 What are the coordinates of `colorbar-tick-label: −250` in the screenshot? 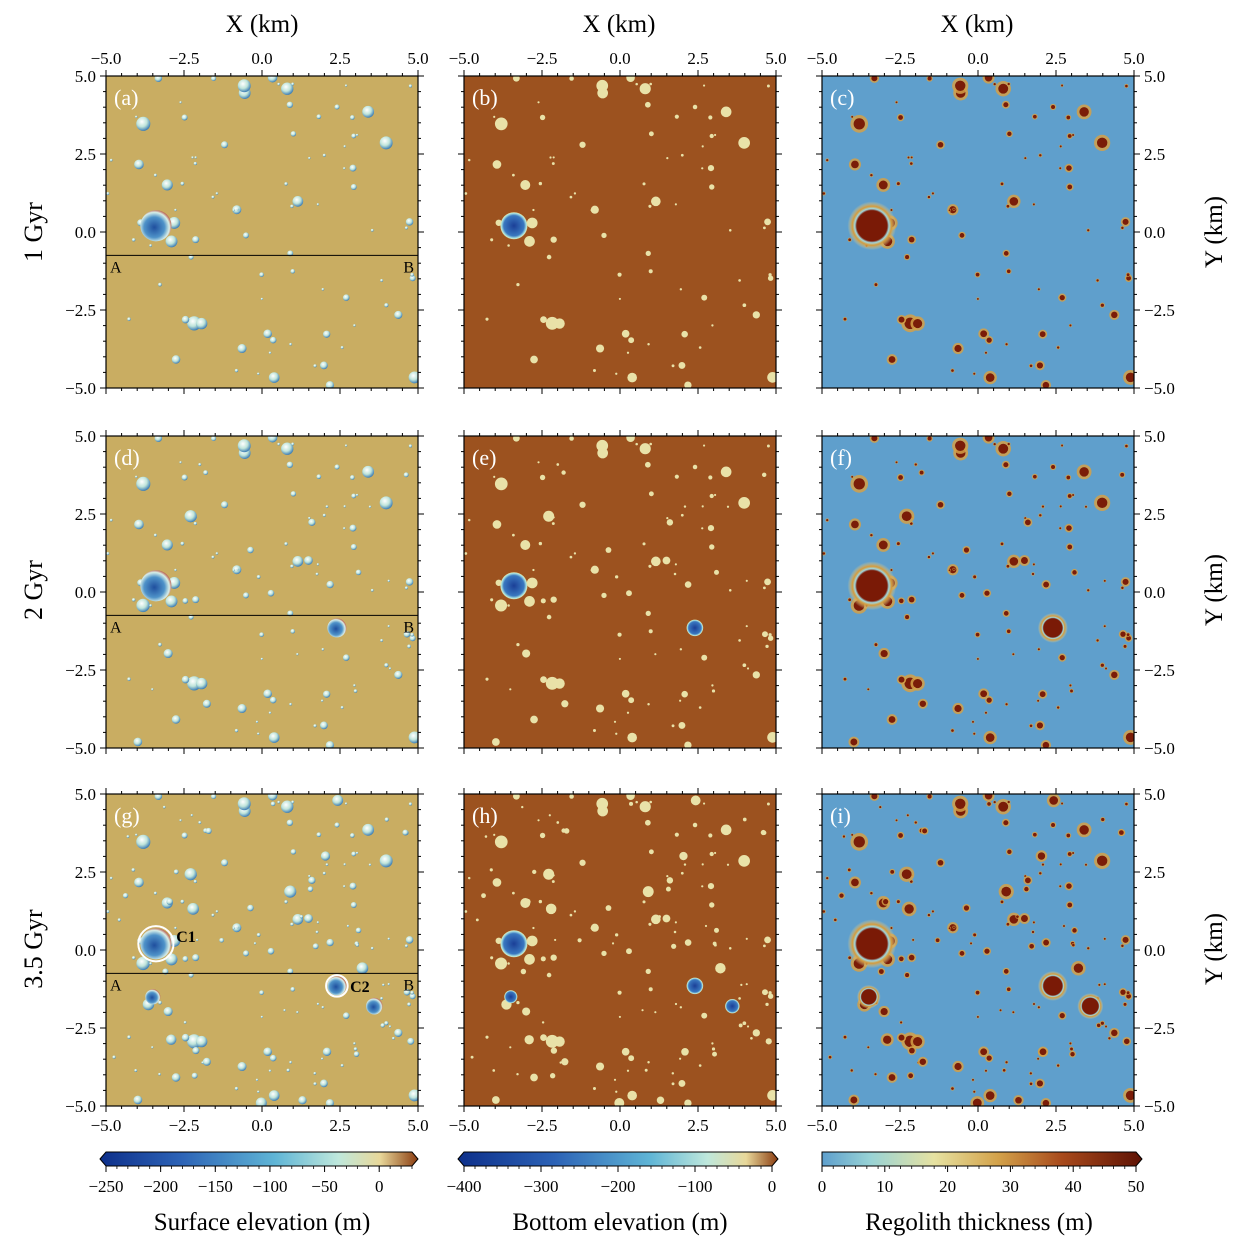 It's located at (105, 1186).